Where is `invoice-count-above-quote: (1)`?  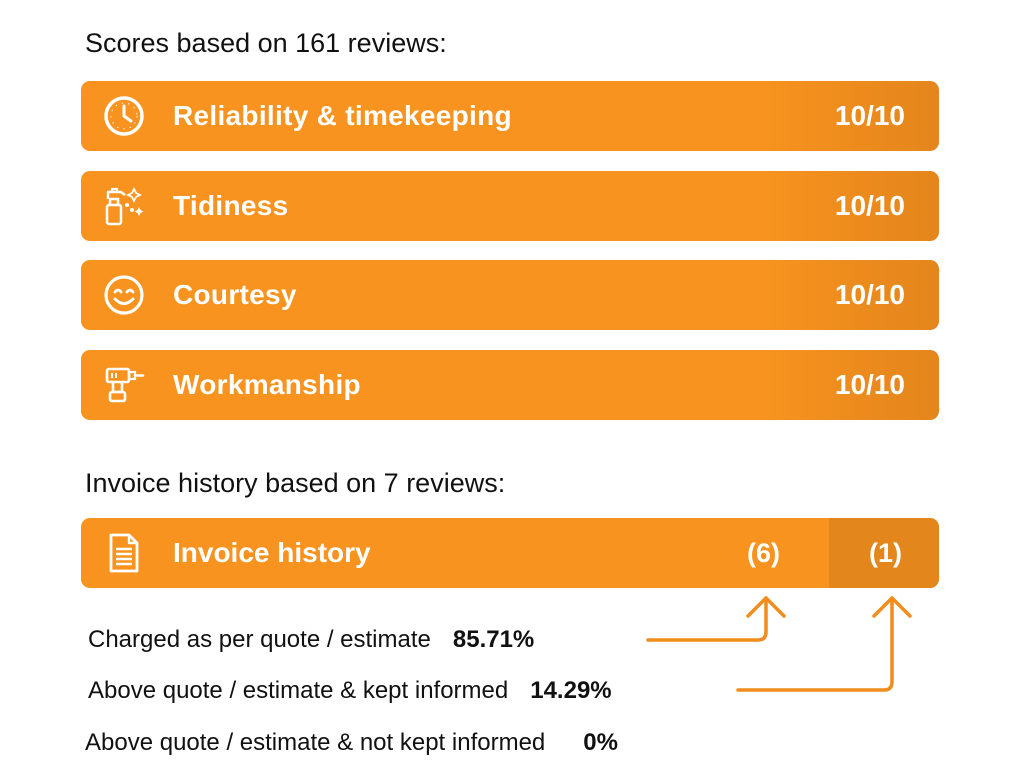
invoice-count-above-quote: (1) is located at coordinates (885, 553).